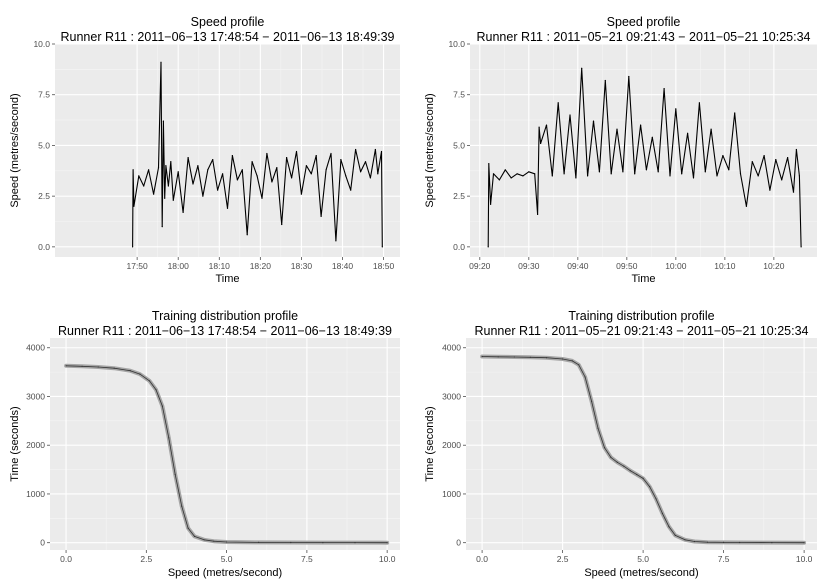 Image resolution: width=830 pixels, height=586 pixels. Describe the element at coordinates (563, 559) in the screenshot. I see `x-tick-label: 2.5` at that location.